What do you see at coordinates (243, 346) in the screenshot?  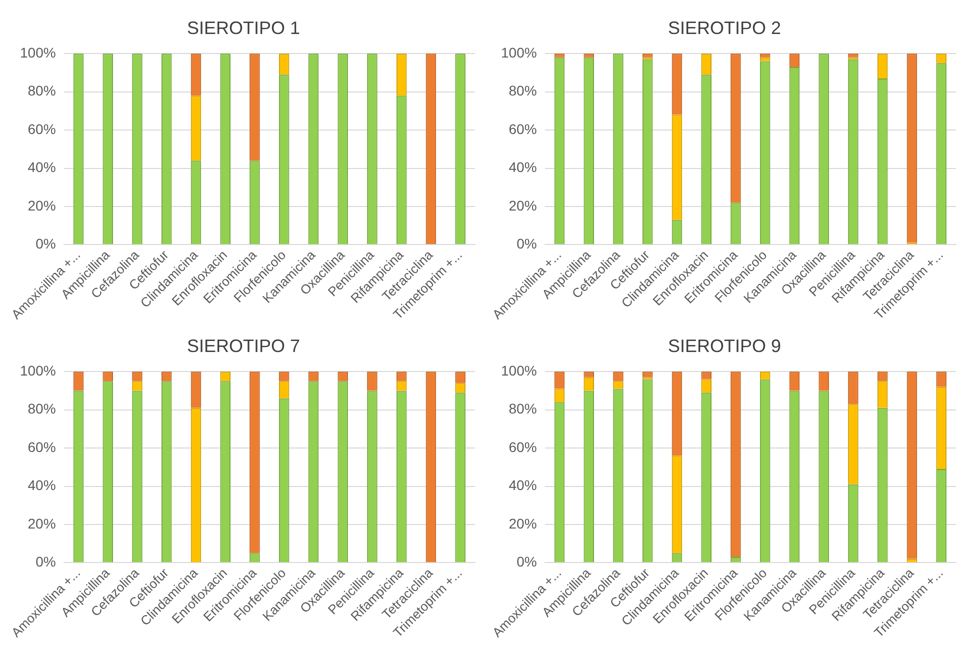 I see `chart-title: SIEROTIPO 7` at bounding box center [243, 346].